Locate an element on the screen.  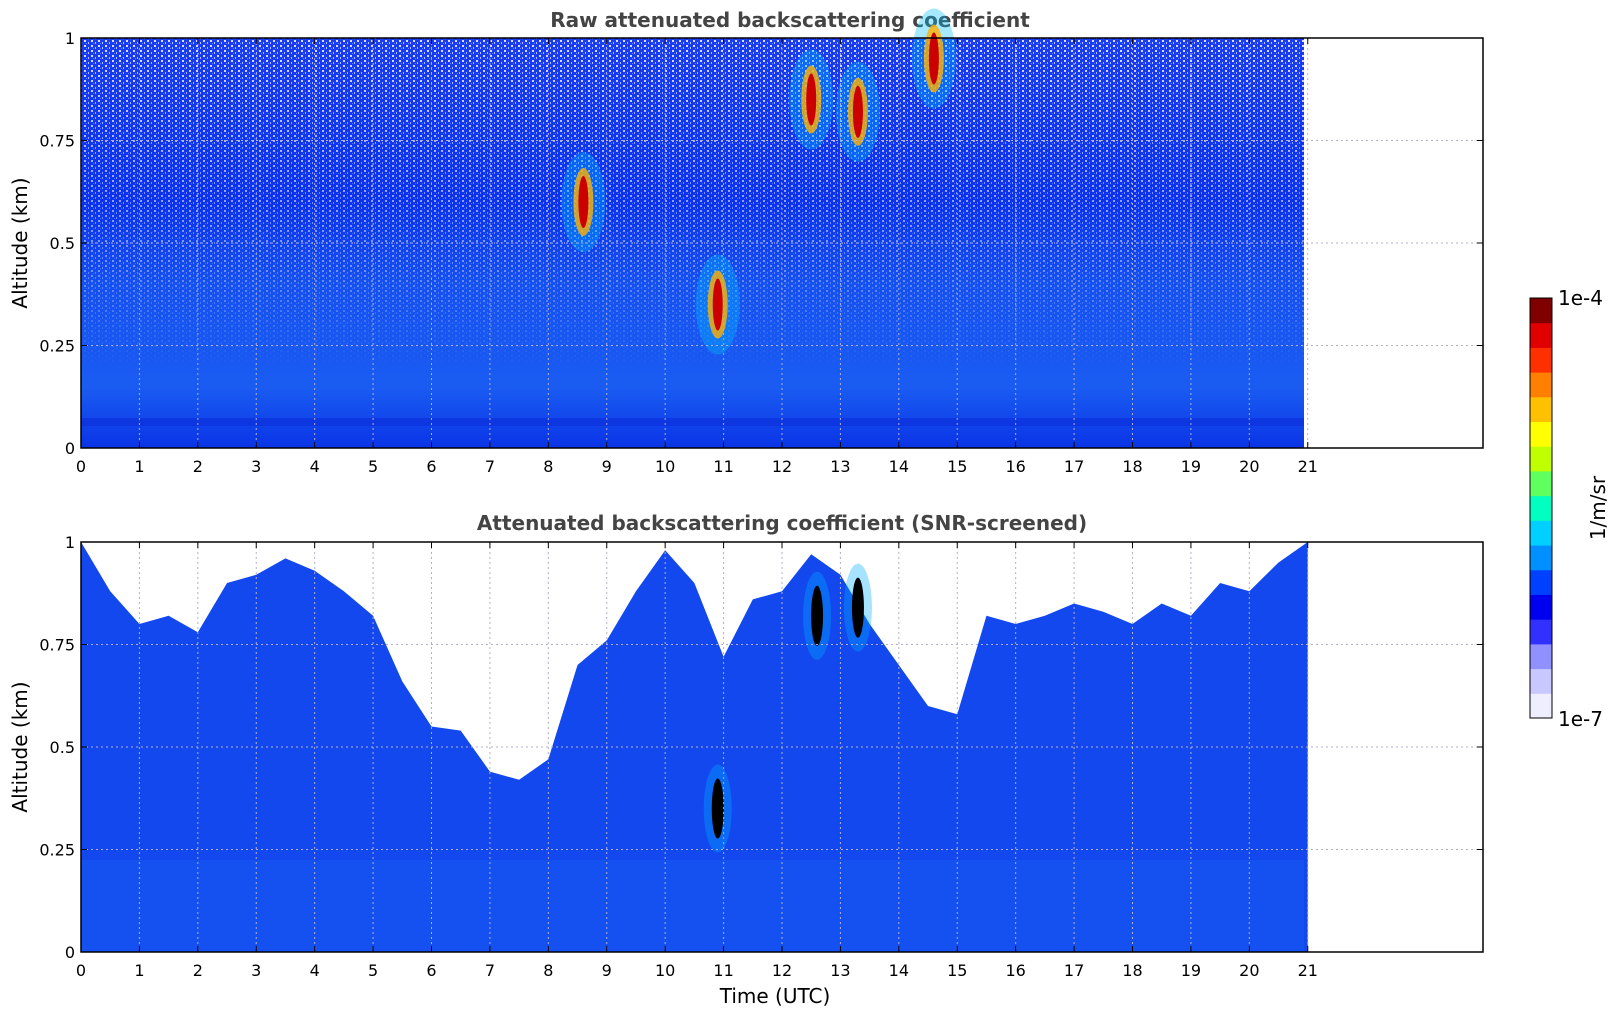
bottom-x-axis-label: Time (UTC) is located at coordinates (775, 996).